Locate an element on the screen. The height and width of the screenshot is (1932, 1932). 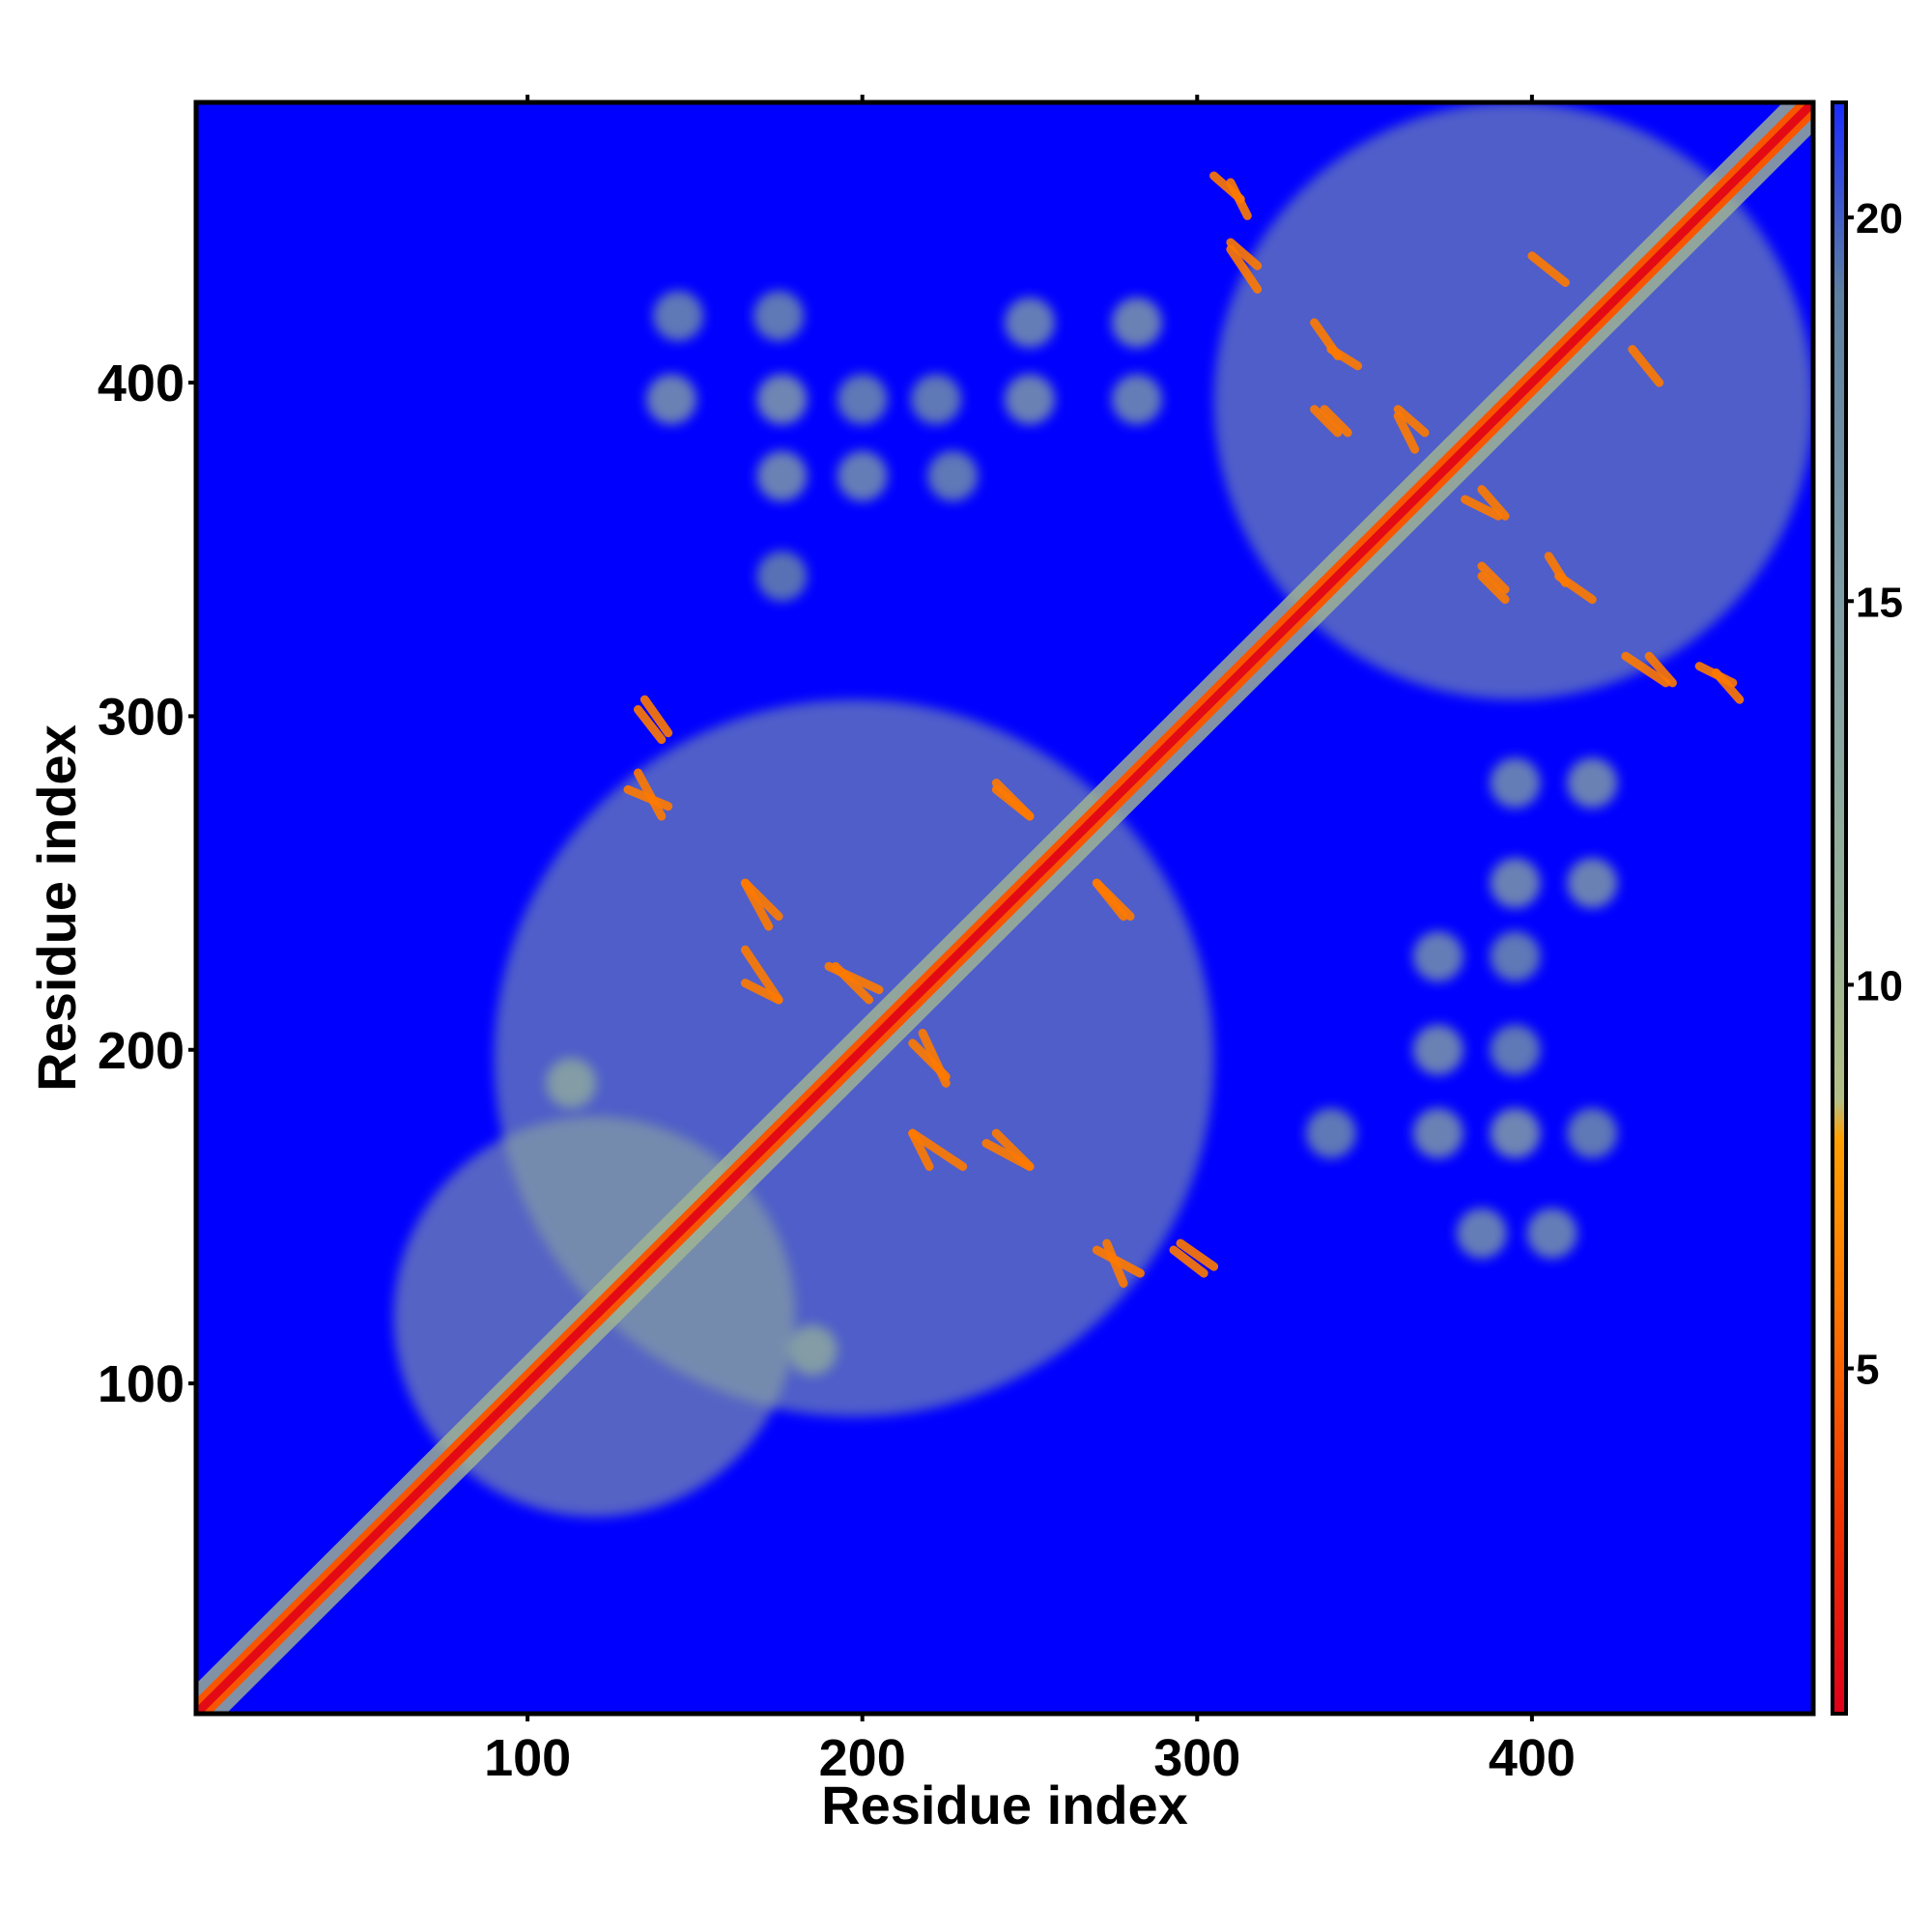
y-tick-label: 400 is located at coordinates (141, 383).